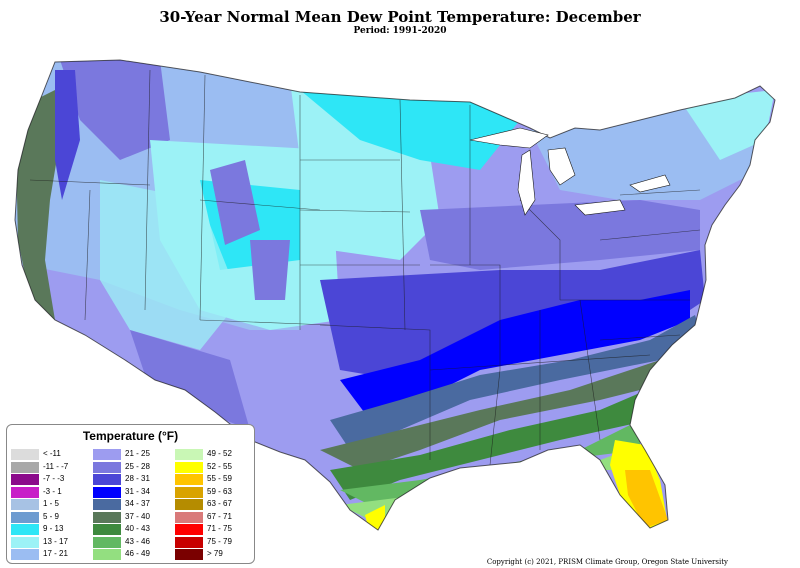 Image resolution: width=800 pixels, height=568 pixels. I want to click on legend-label: 31 - 34, so click(137, 491).